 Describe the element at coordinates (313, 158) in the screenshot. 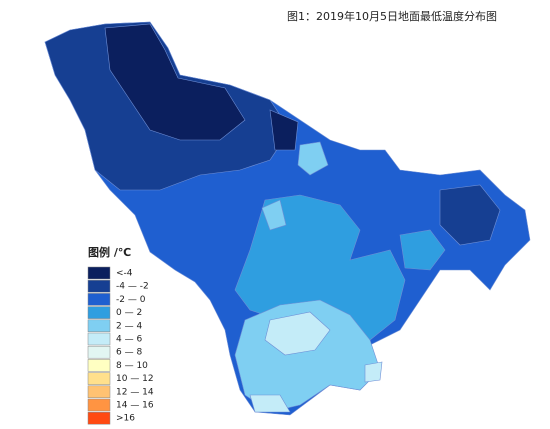

I see `north-mild` at that location.